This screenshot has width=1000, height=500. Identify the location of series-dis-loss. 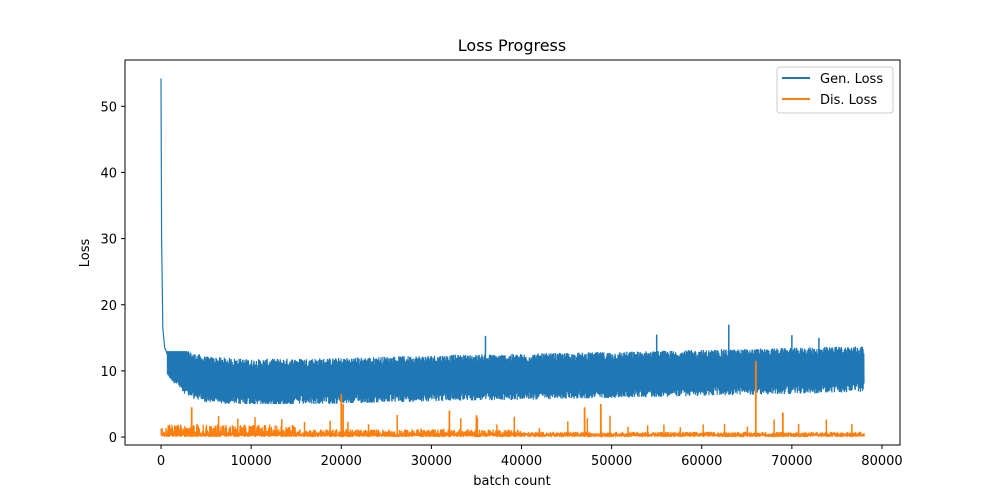
(512, 399).